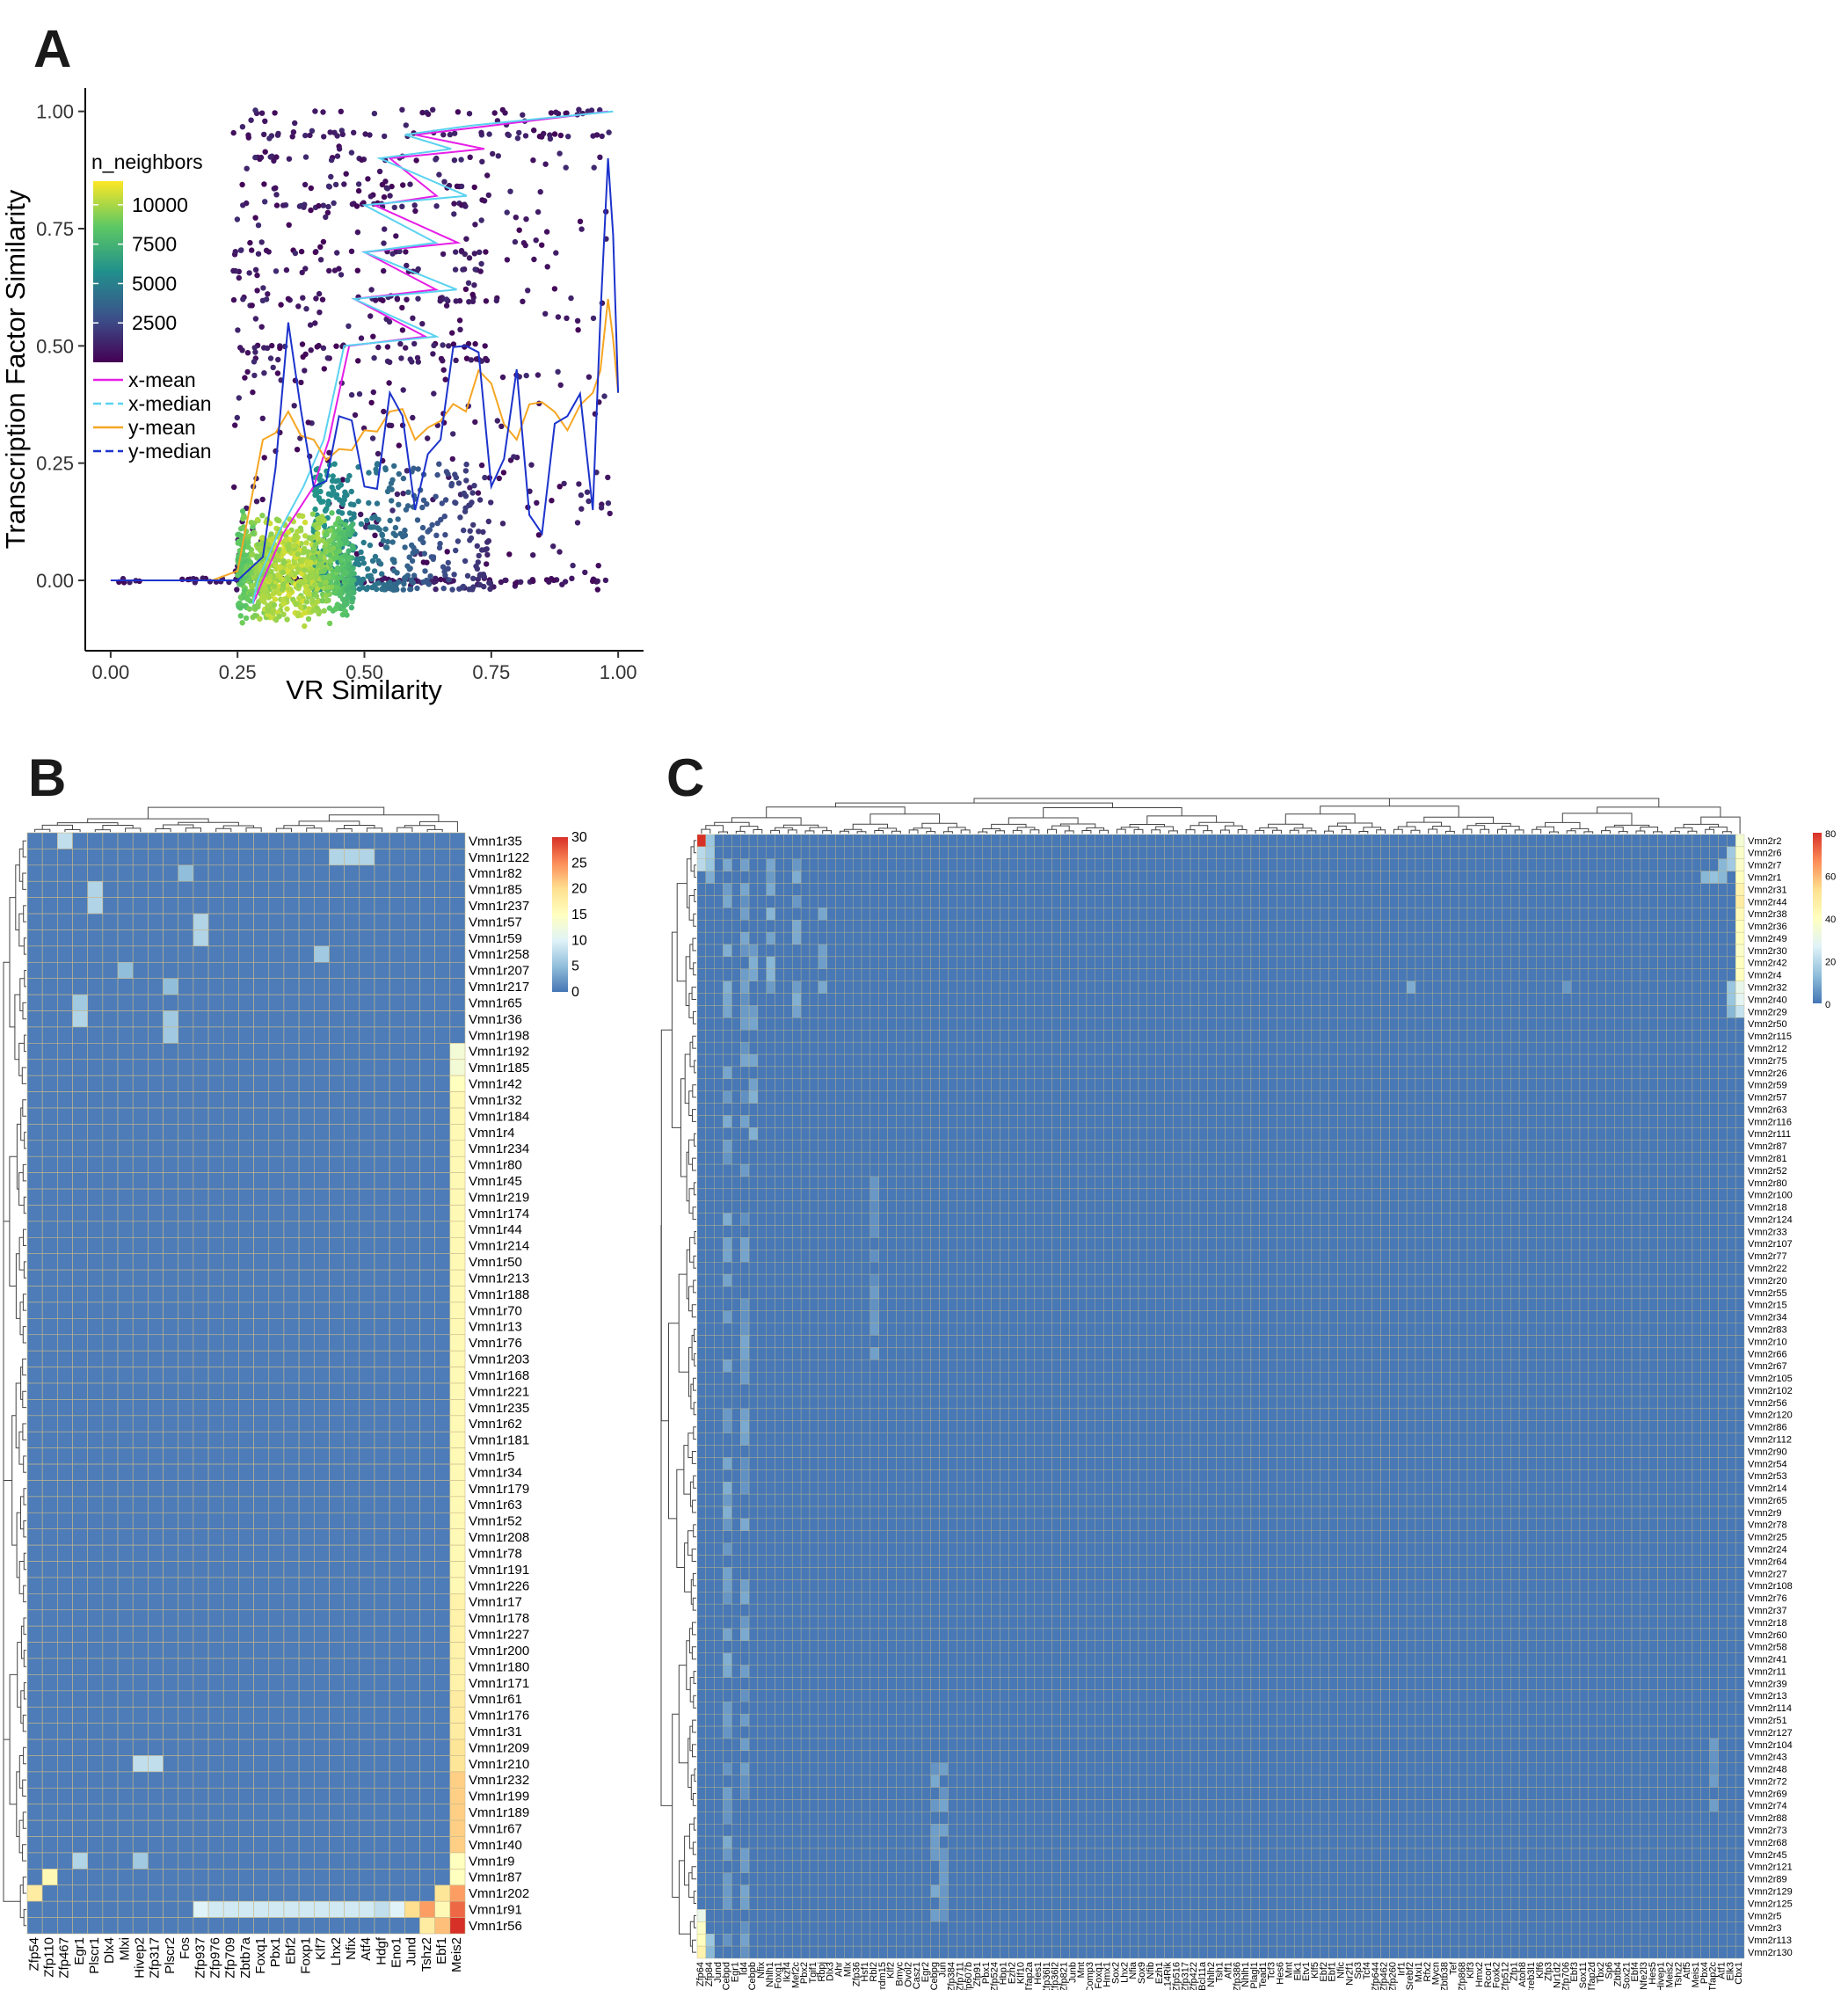  I want to click on row-label: Vmn1r76, so click(496, 1343).